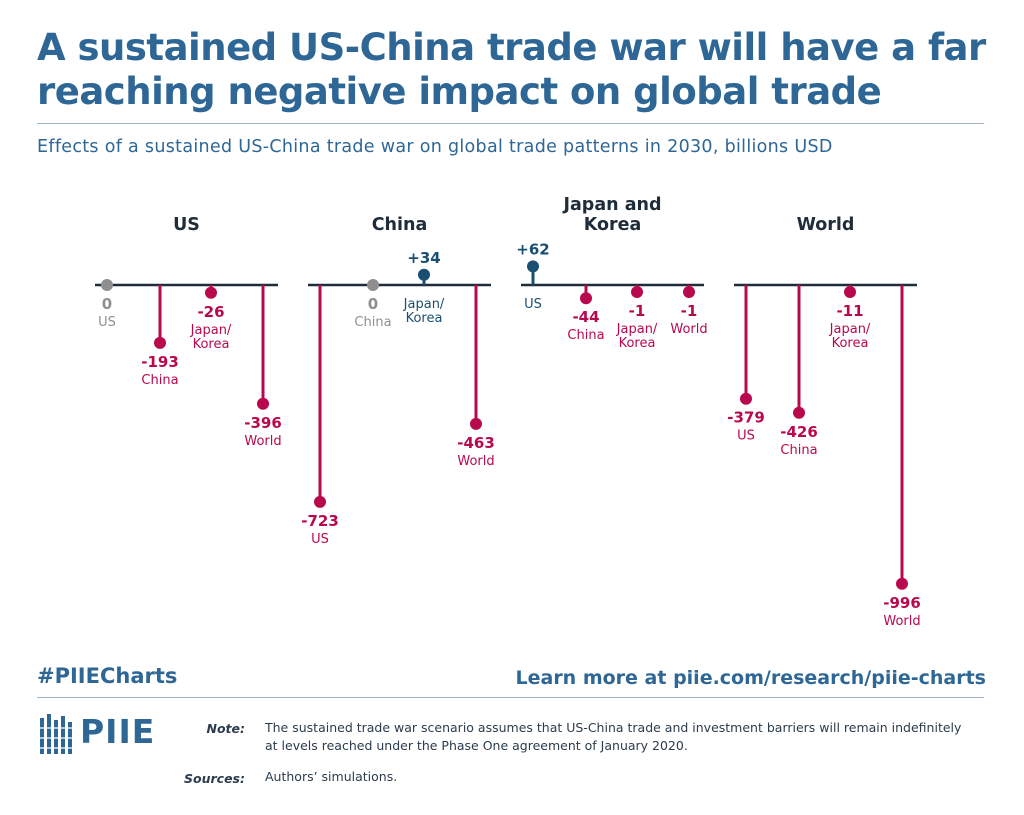 The height and width of the screenshot is (815, 1024). I want to click on value-label: -379, so click(746, 418).